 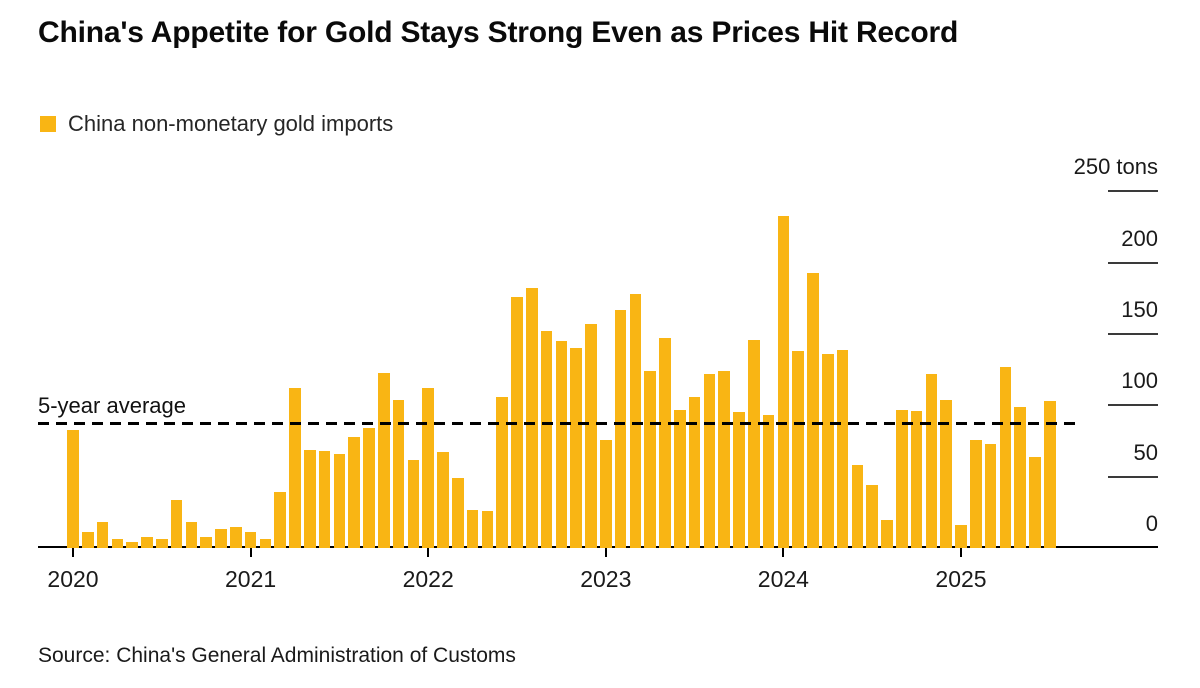 What do you see at coordinates (1139, 309) in the screenshot?
I see `y-axis-tick-label: 150` at bounding box center [1139, 309].